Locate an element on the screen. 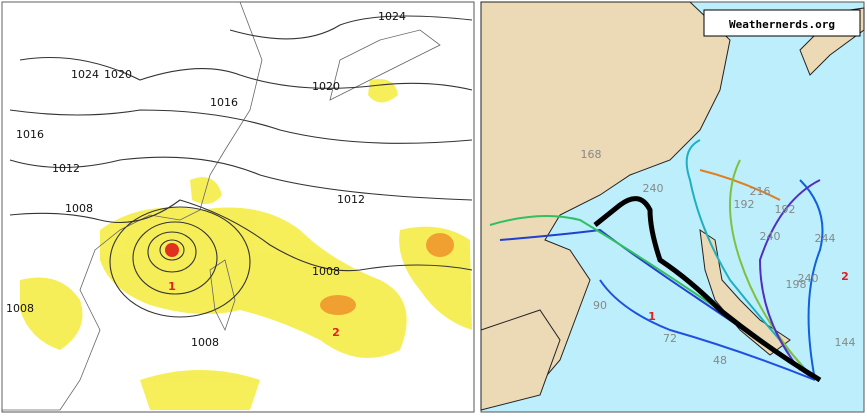 The height and width of the screenshot is (419, 867). track-label: 216 is located at coordinates (760, 191).